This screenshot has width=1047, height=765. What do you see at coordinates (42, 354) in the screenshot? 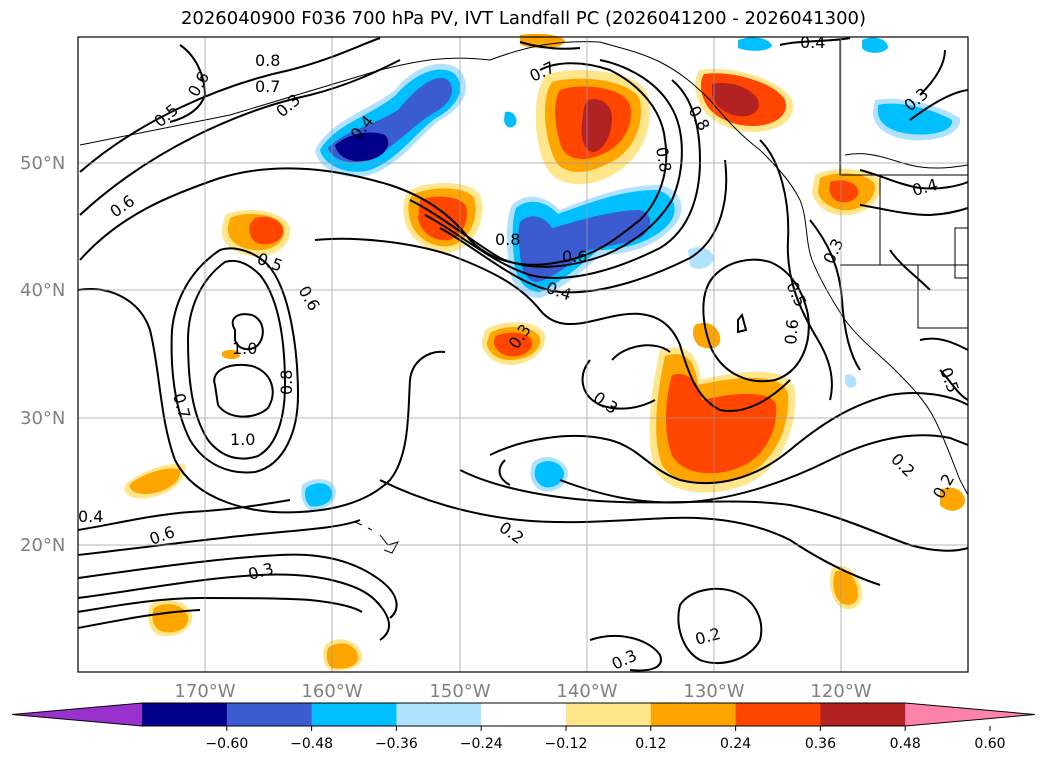
I see `latitude-labels: 50°N 40°N 30°N 20°N` at bounding box center [42, 354].